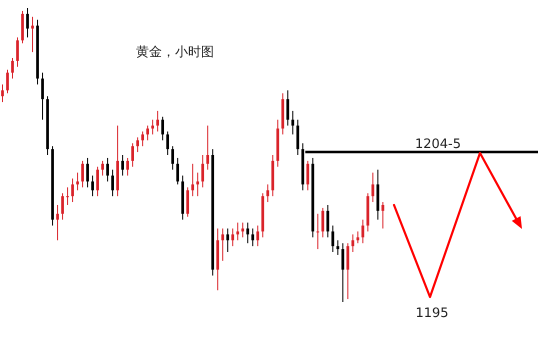 This screenshot has width=538, height=337. Describe the element at coordinates (438, 144) in the screenshot. I see `annotation: 1204-5` at that location.